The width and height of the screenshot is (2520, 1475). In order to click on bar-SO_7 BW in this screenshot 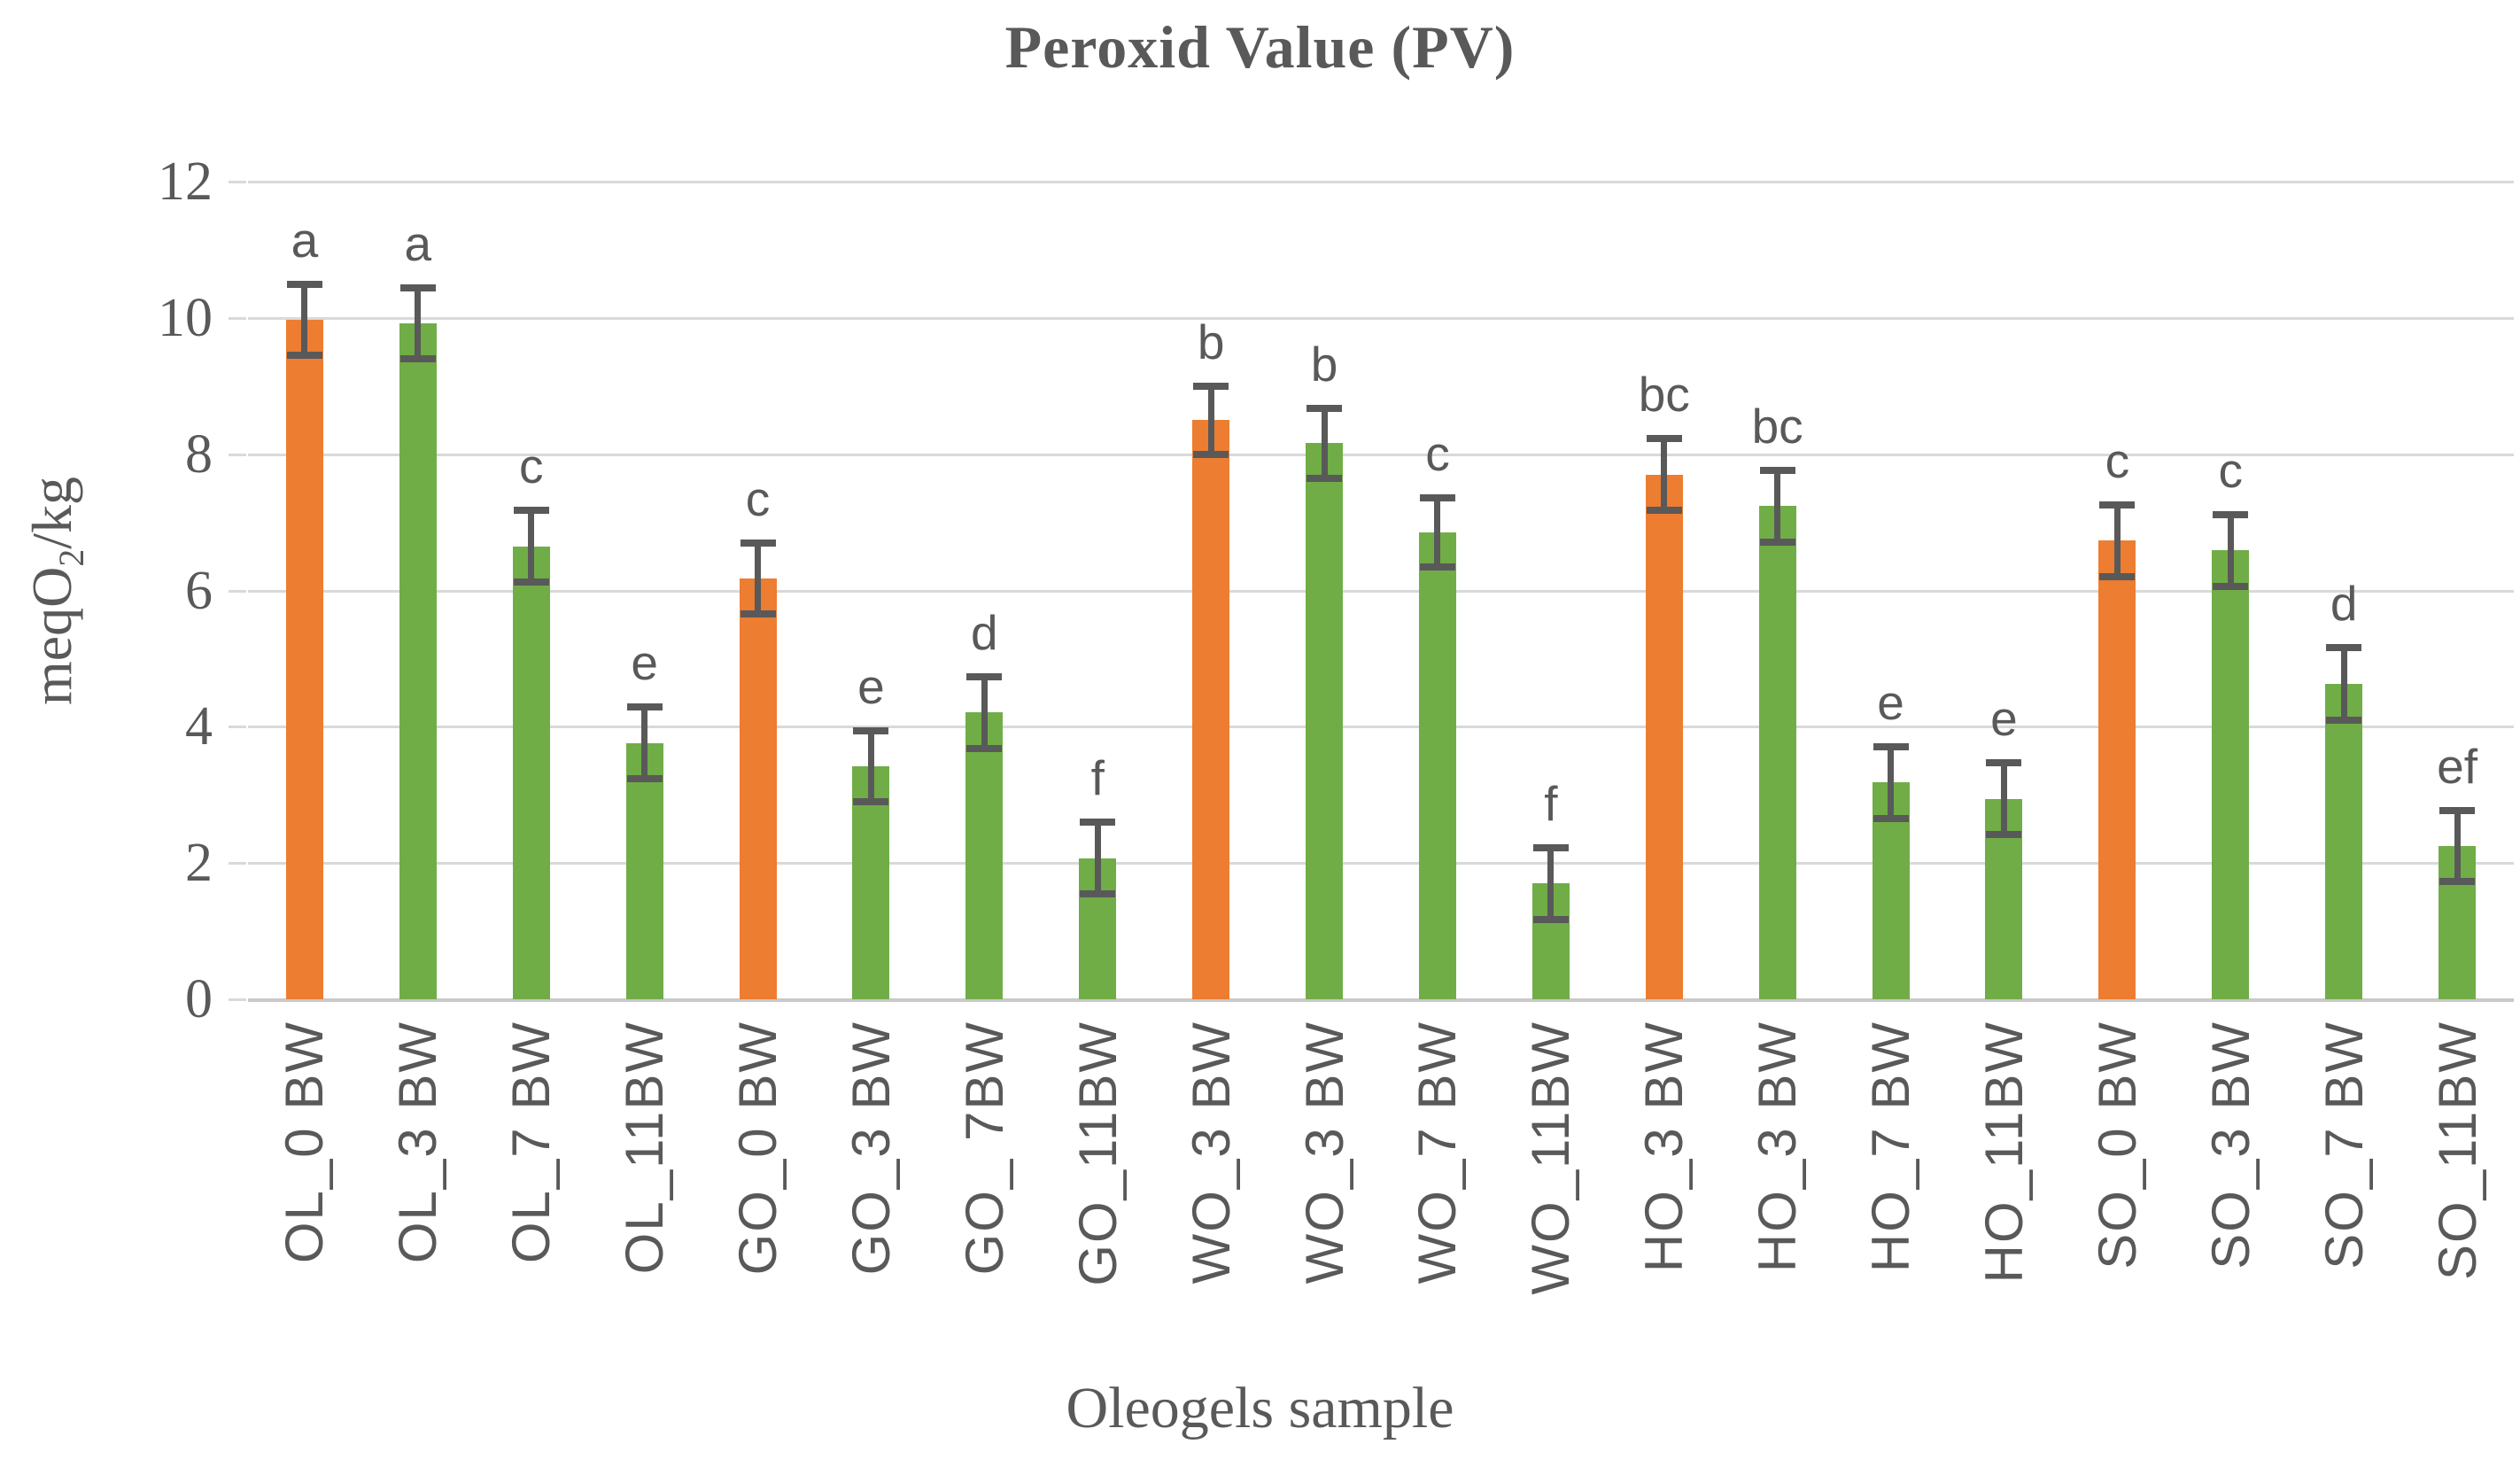, I will do `click(2344, 841)`.